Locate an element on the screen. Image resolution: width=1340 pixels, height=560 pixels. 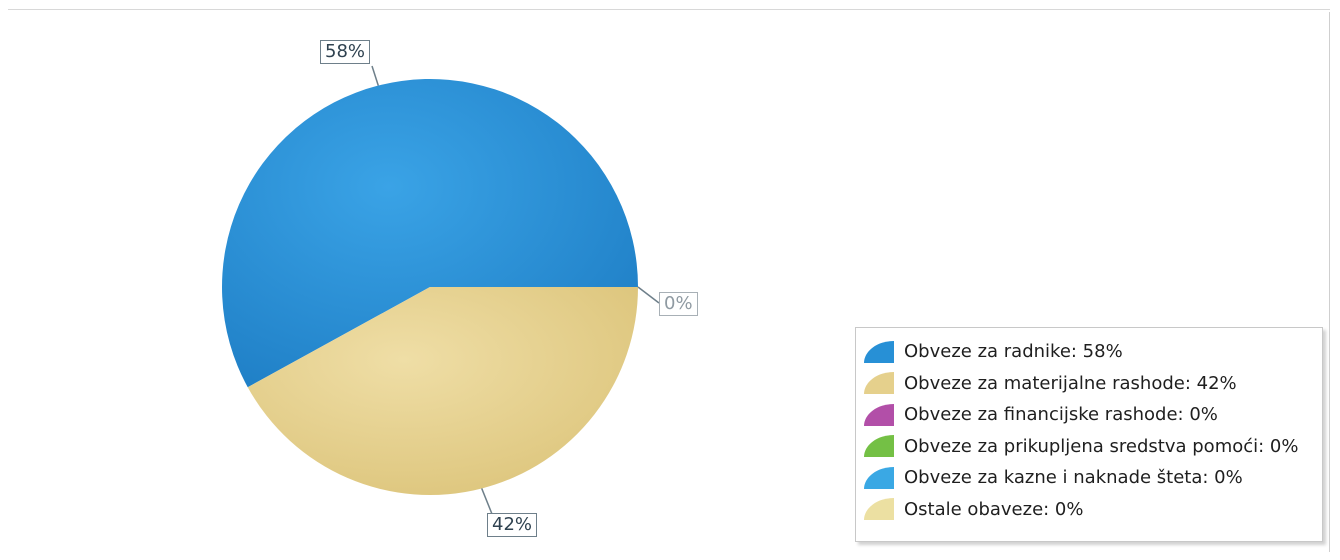
data-label-financijske: 0% is located at coordinates (678, 304).